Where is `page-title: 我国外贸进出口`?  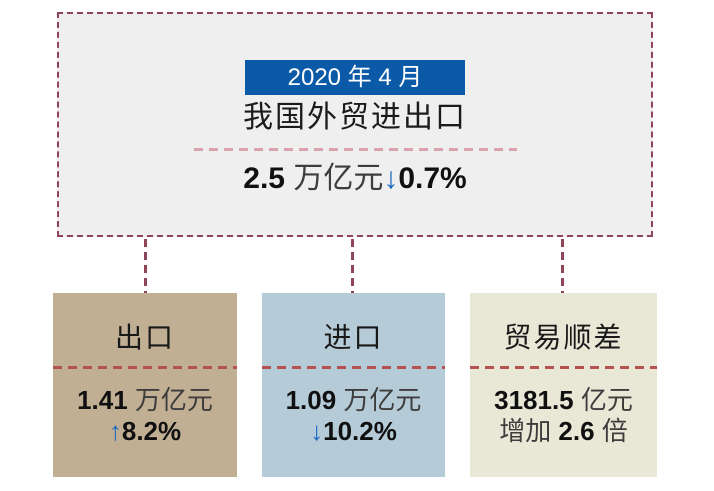
page-title: 我国外贸进出口 is located at coordinates (355, 117).